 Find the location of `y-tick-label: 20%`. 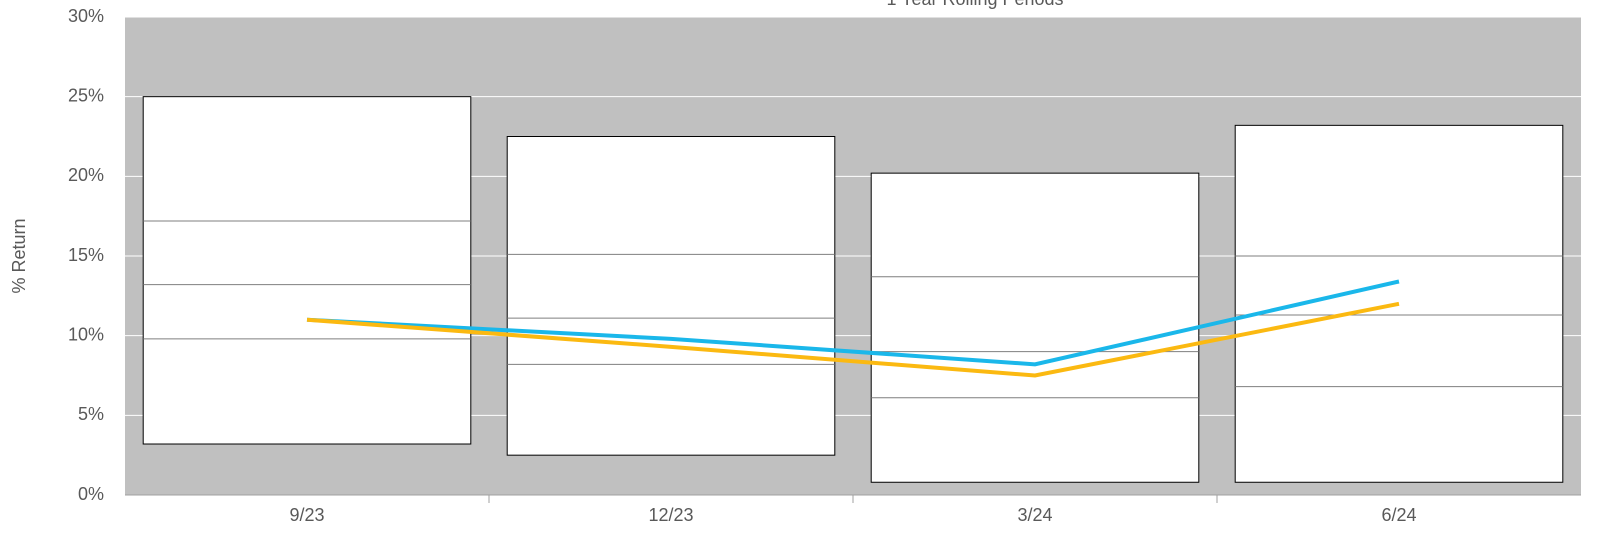

y-tick-label: 20% is located at coordinates (86, 175).